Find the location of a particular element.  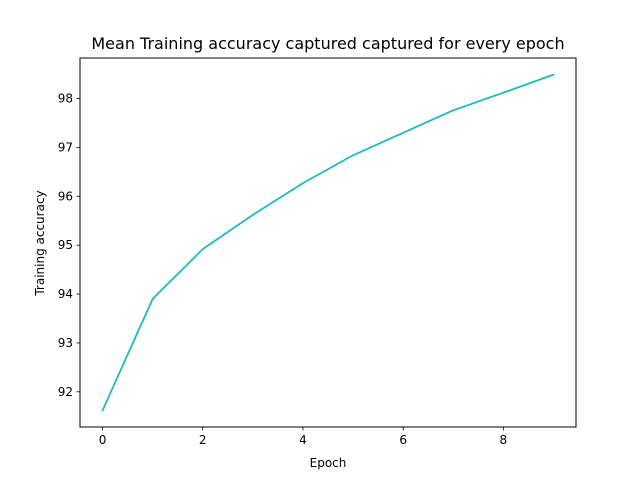

y-tick-label: 98 is located at coordinates (65, 99).